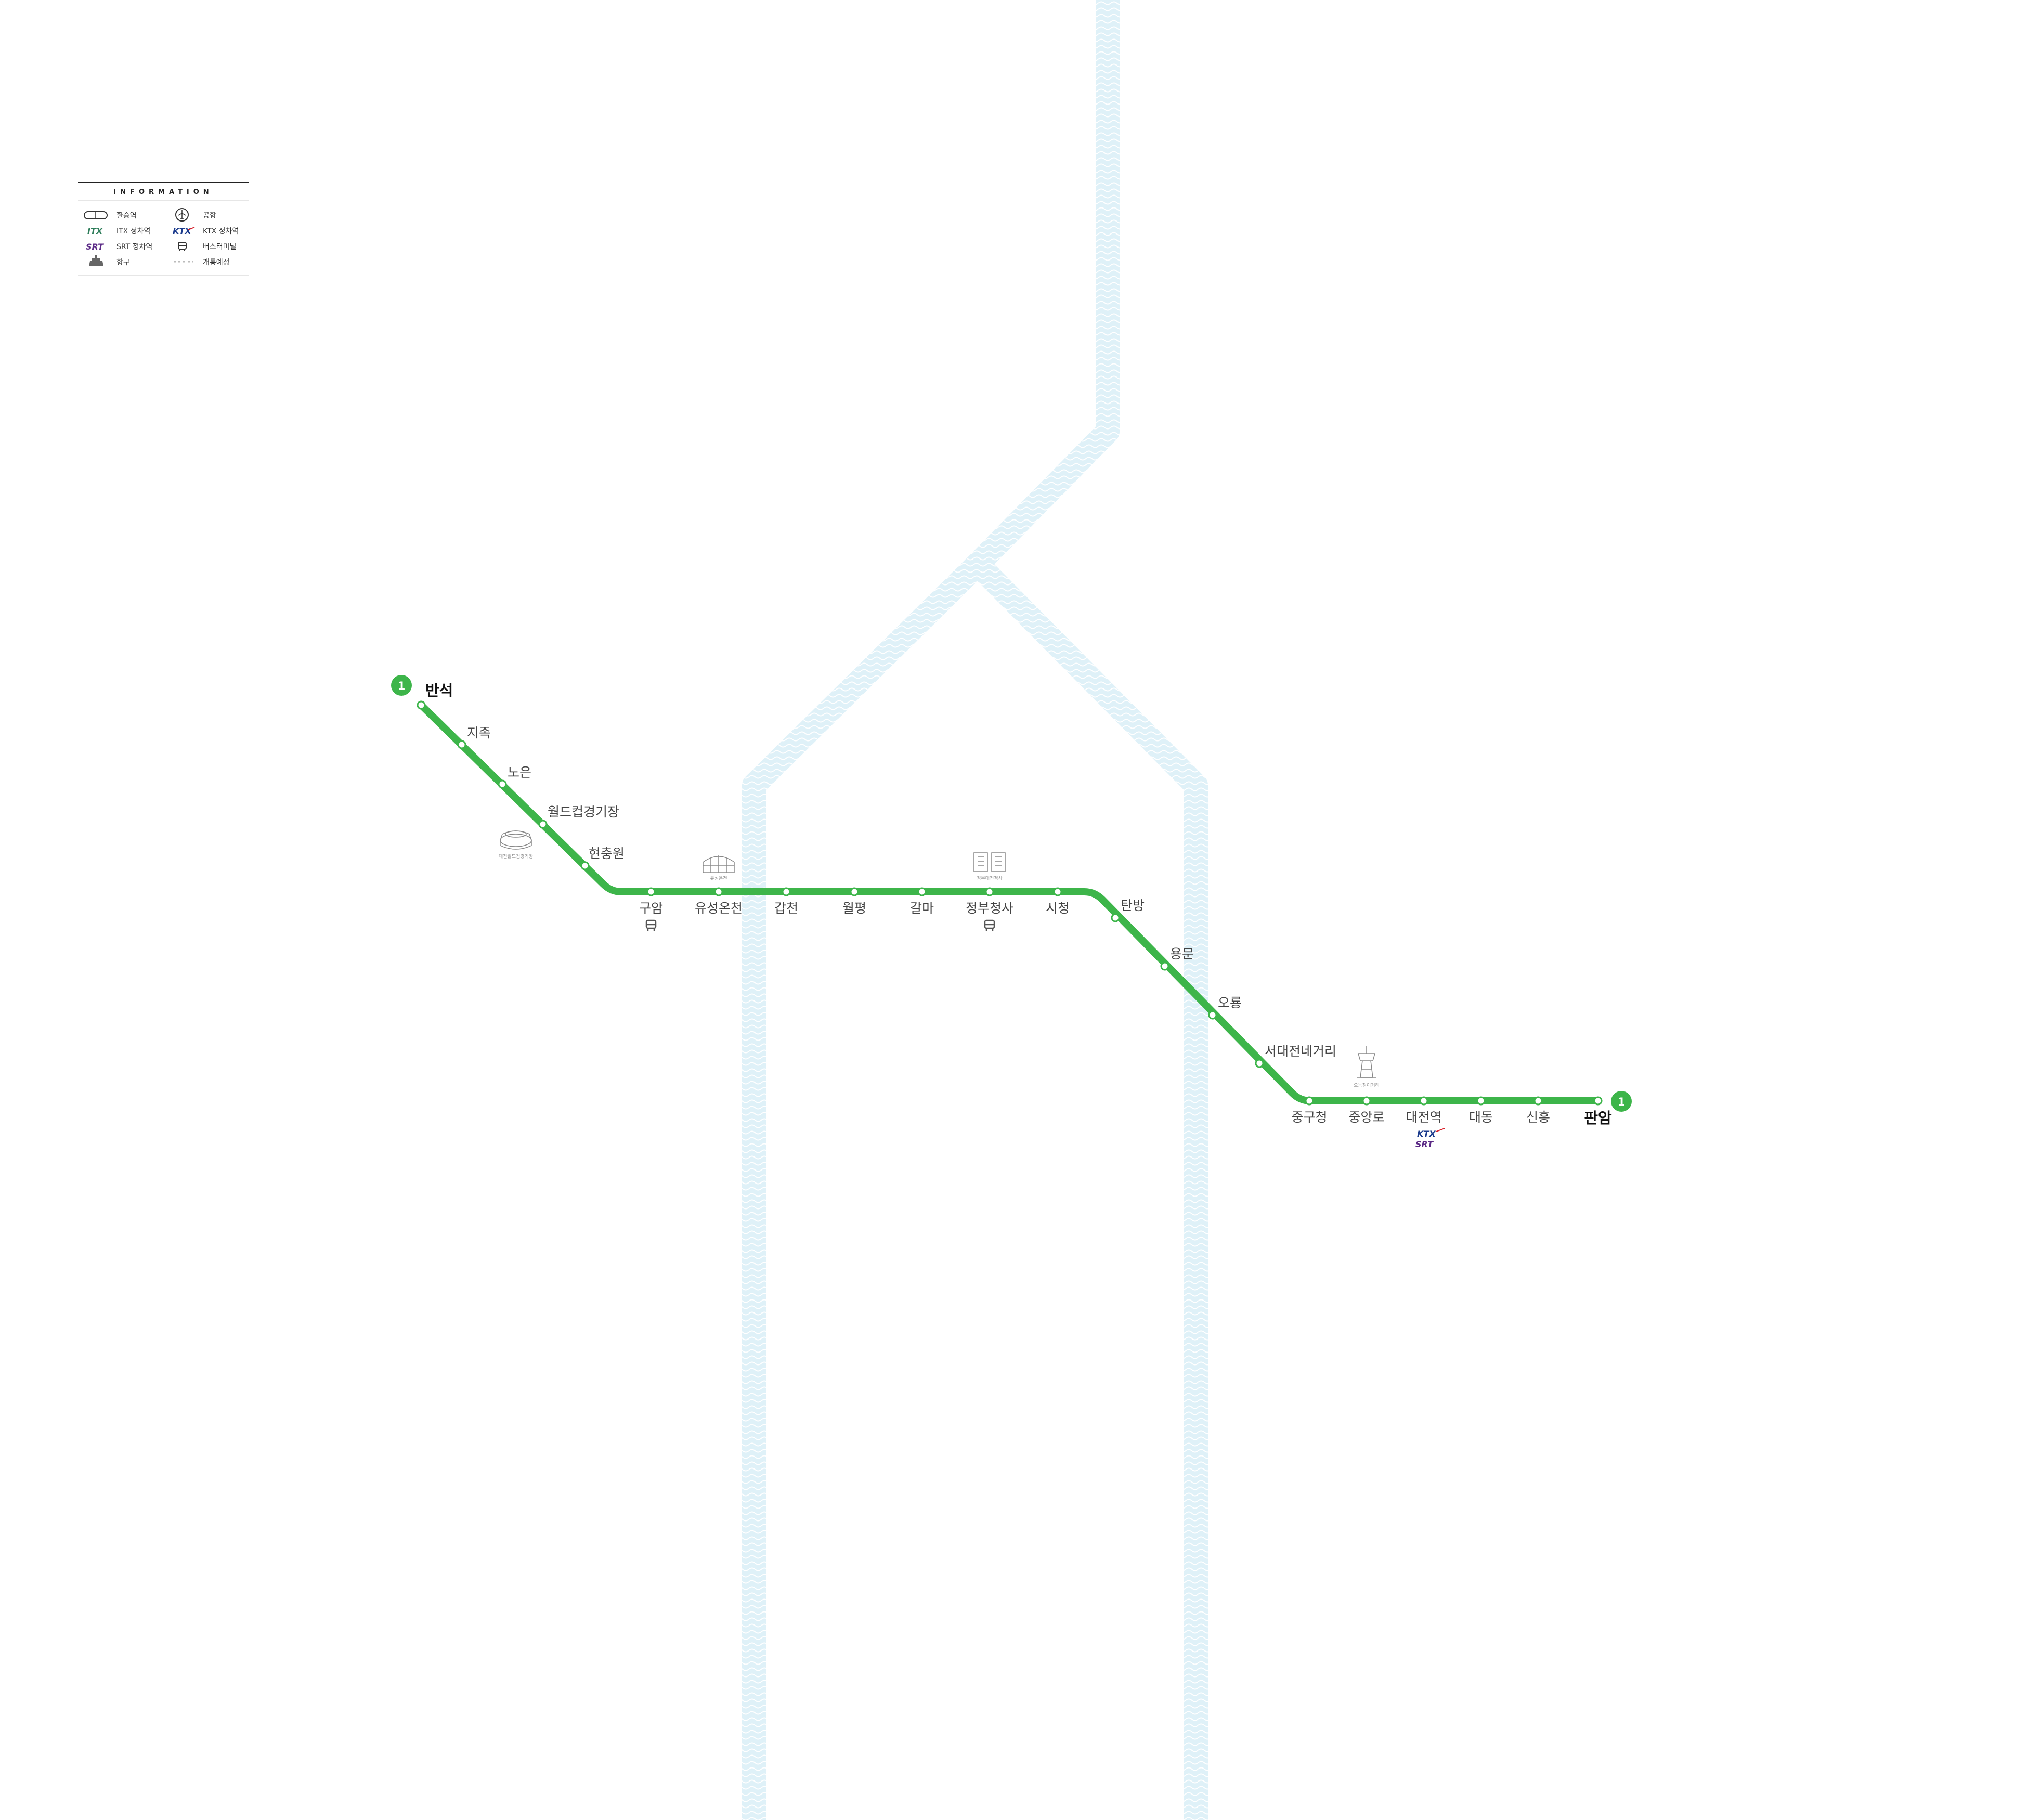 The height and width of the screenshot is (1820, 2028). I want to click on hot-spring-icon, so click(719, 864).